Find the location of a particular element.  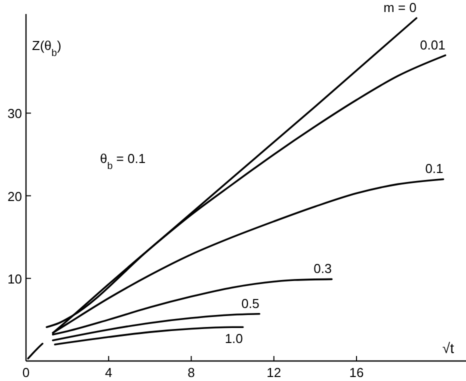

x-tick-label: 0 is located at coordinates (26, 372).